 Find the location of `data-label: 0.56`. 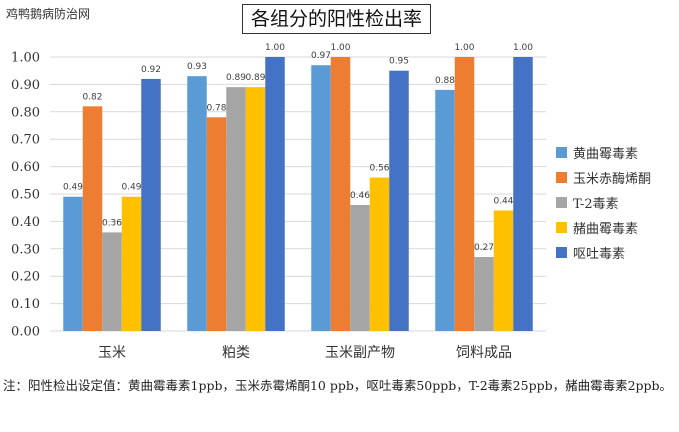

data-label: 0.56 is located at coordinates (379, 169).